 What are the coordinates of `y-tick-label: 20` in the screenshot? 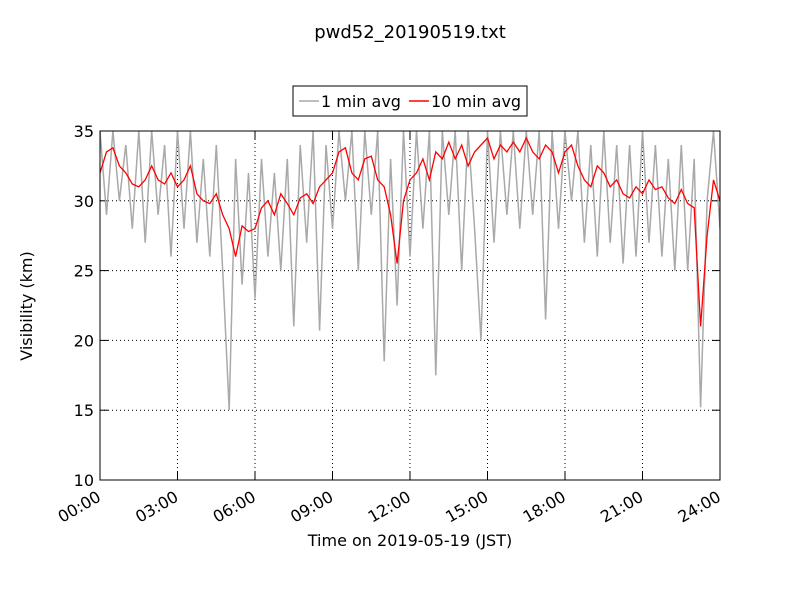 It's located at (84, 340).